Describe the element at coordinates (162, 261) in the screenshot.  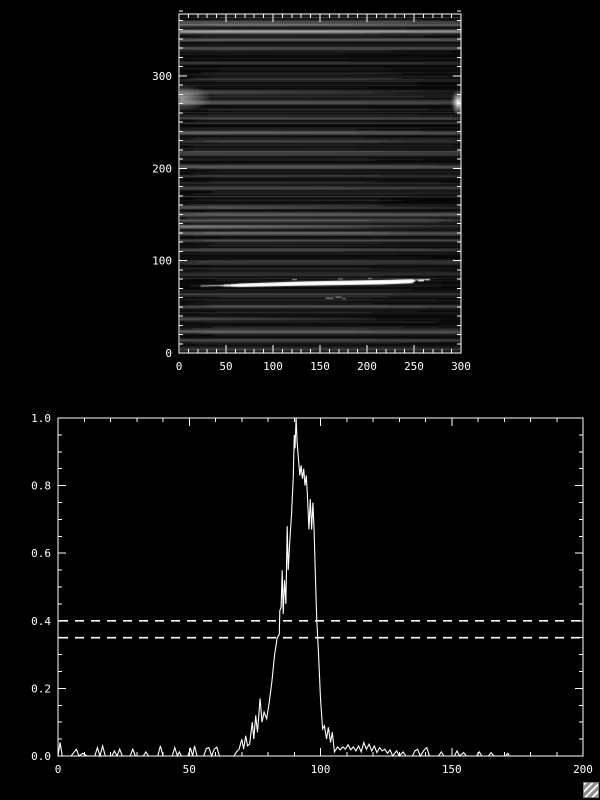
I see `y-tick-label: 100` at that location.